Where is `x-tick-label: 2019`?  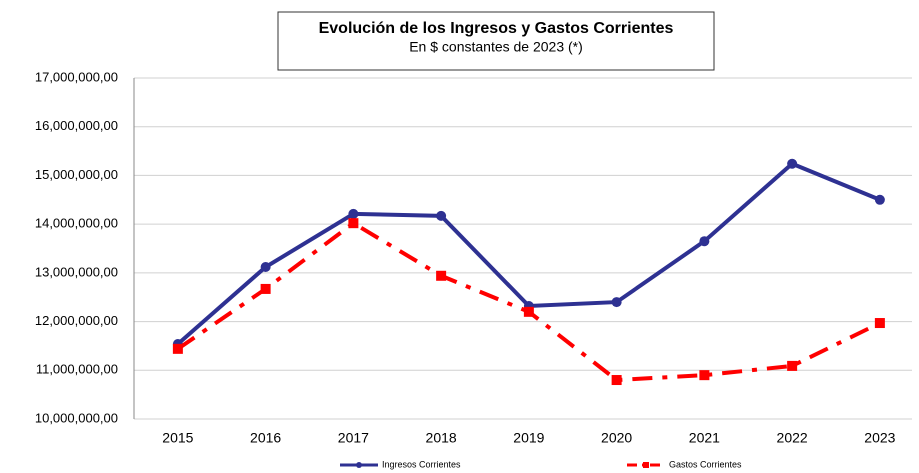 x-tick-label: 2019 is located at coordinates (528, 438).